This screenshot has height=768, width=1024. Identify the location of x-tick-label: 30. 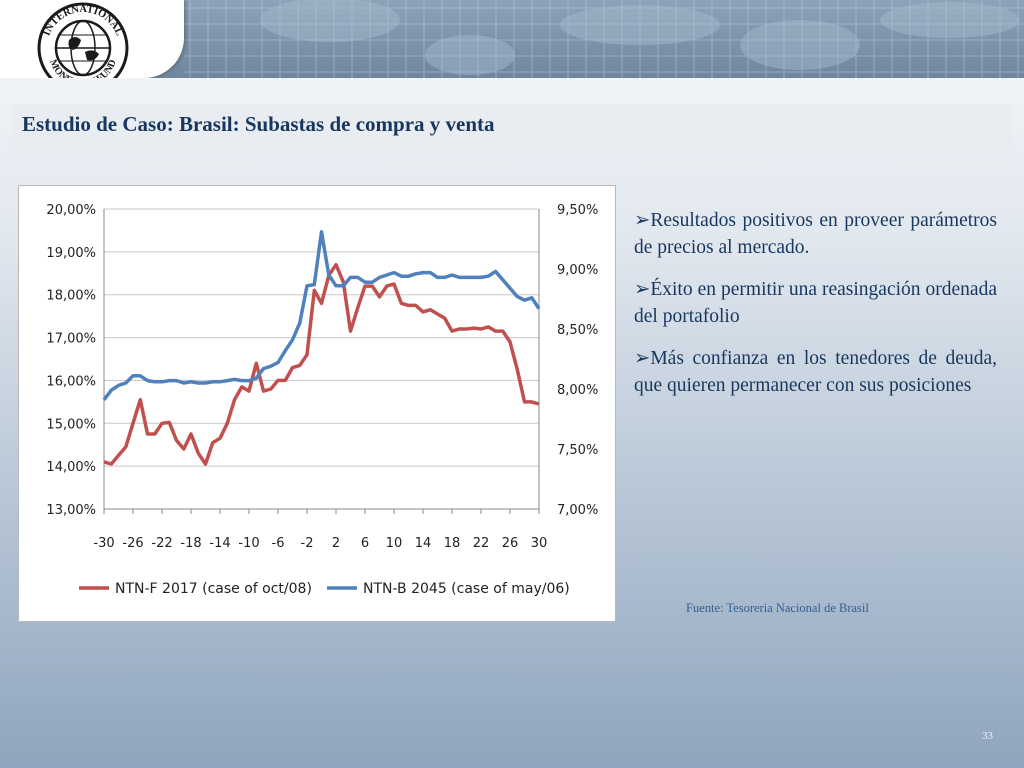
(539, 543).